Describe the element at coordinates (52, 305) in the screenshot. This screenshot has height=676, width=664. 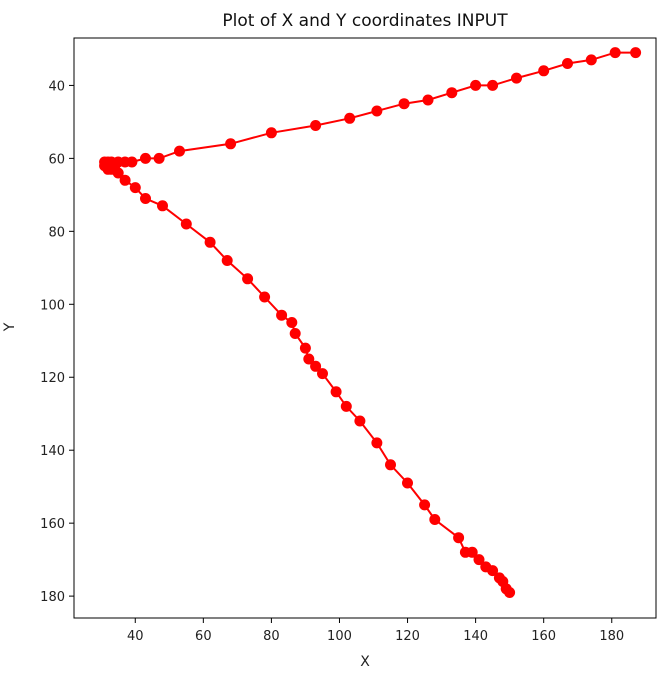
I see `y-tick-label: 100` at that location.